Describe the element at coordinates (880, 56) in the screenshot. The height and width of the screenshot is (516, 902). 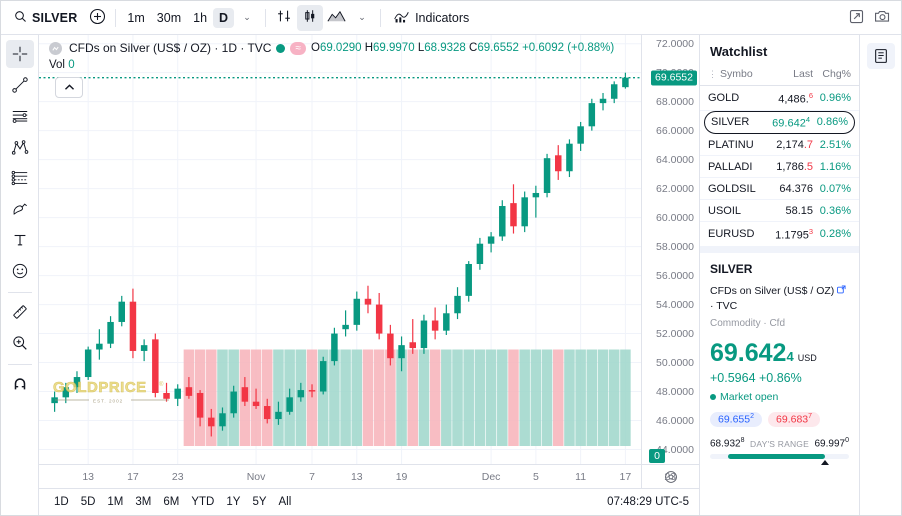
I see `watchlist-panel-button` at that location.